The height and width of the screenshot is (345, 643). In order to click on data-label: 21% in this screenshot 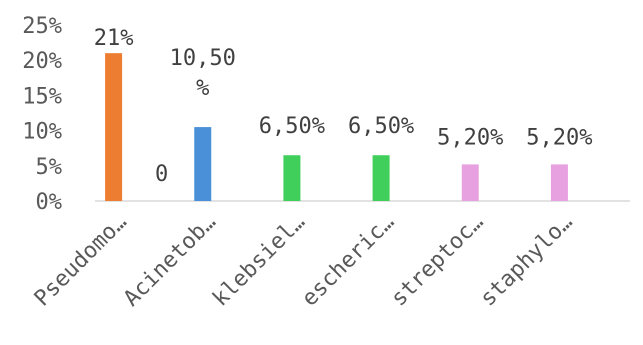, I will do `click(114, 38)`.